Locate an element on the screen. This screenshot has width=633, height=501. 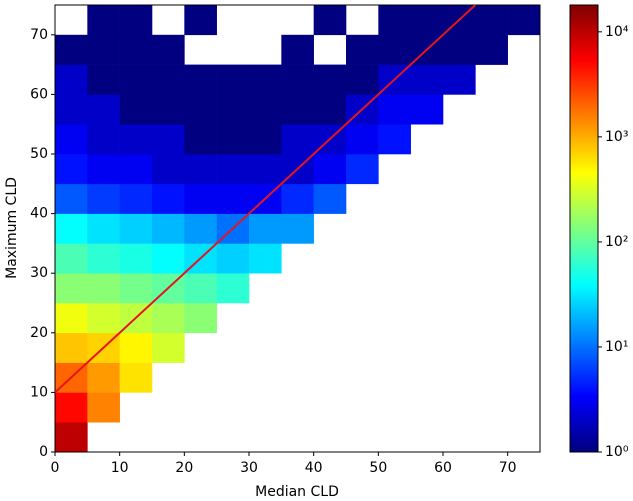
x-axis-label: Median CLD is located at coordinates (297, 492).